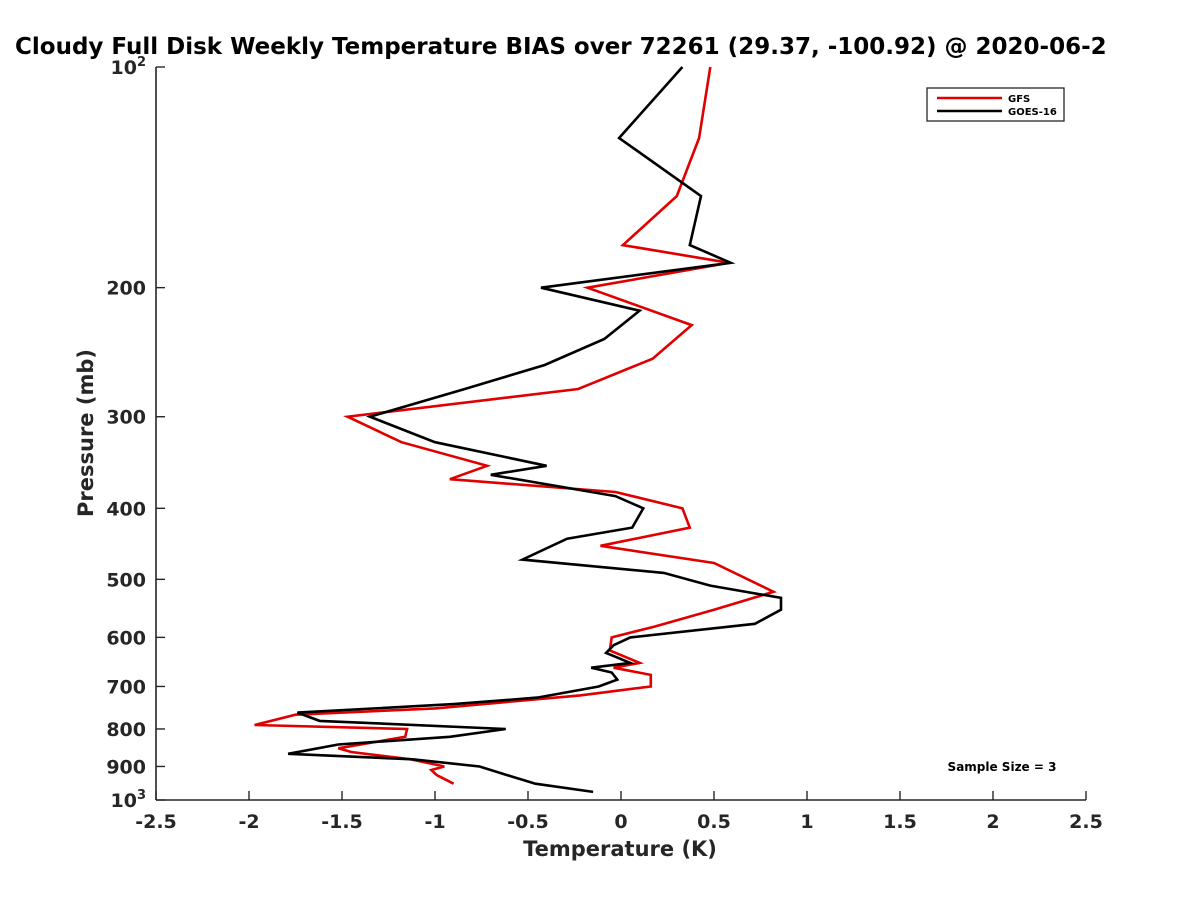 The image size is (1200, 900). Describe the element at coordinates (620, 822) in the screenshot. I see `x-tick-label: 0` at that location.